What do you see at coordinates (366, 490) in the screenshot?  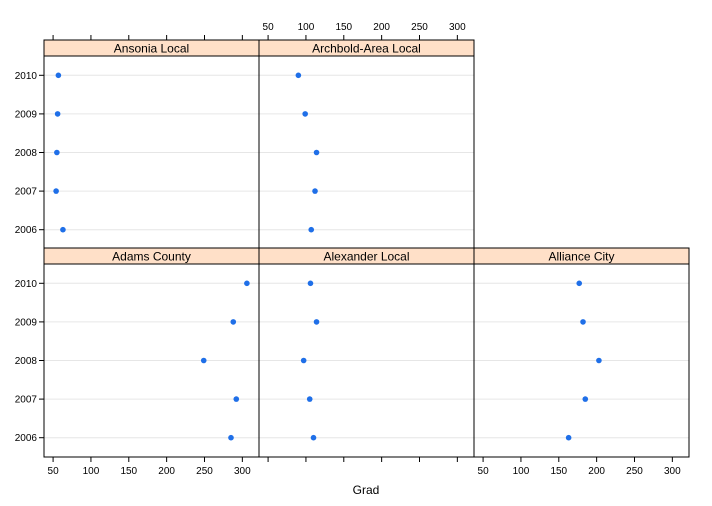 I see `x-axis-label: Grad` at bounding box center [366, 490].